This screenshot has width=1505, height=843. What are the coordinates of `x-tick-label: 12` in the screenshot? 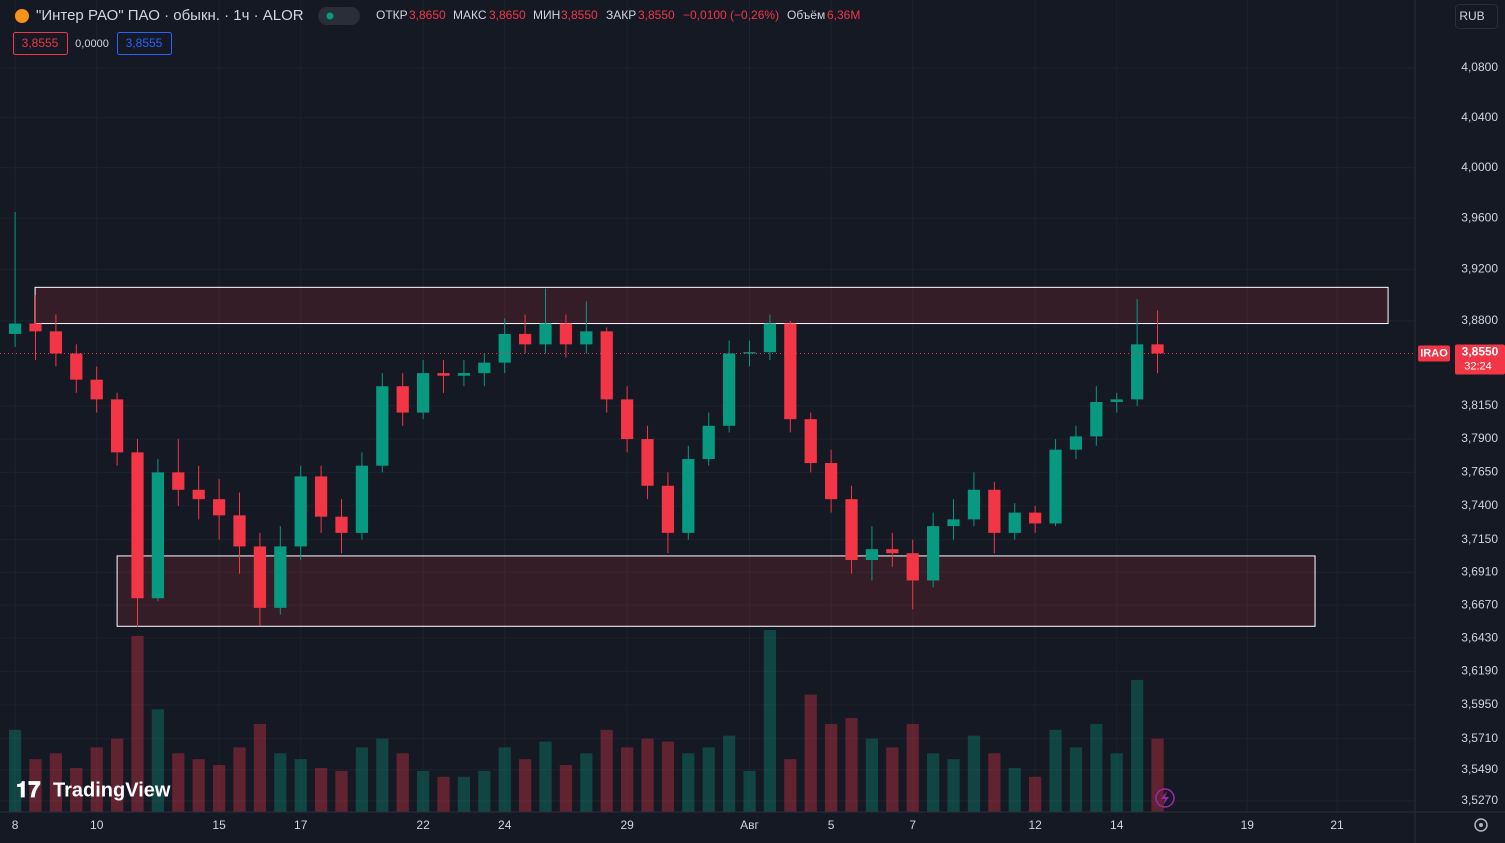 It's located at (1035, 825).